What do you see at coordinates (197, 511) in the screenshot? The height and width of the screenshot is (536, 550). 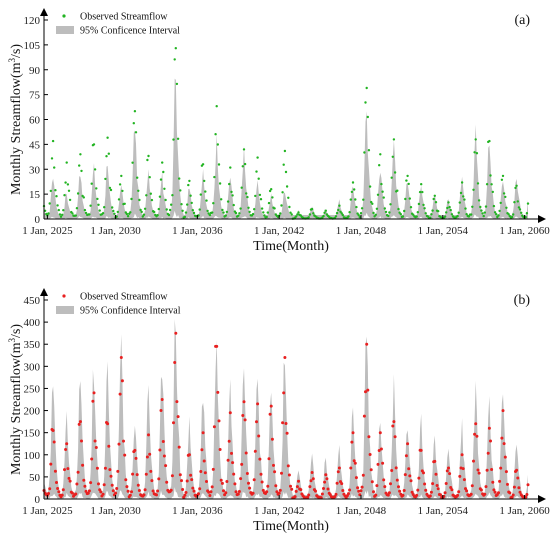 I see `x-tick-label: 1 Jan, 2036` at bounding box center [197, 511].